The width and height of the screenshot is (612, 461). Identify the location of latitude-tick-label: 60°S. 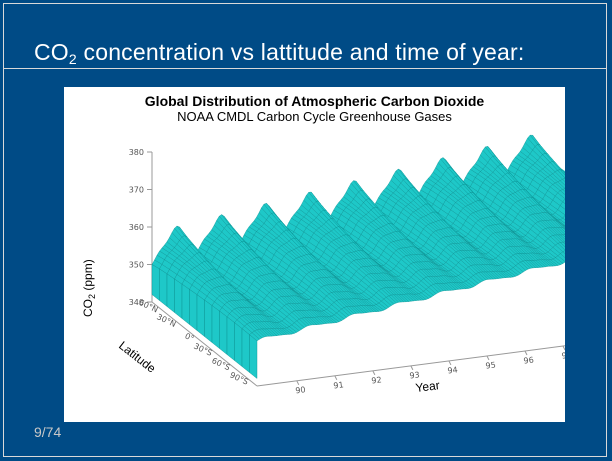
(220, 364).